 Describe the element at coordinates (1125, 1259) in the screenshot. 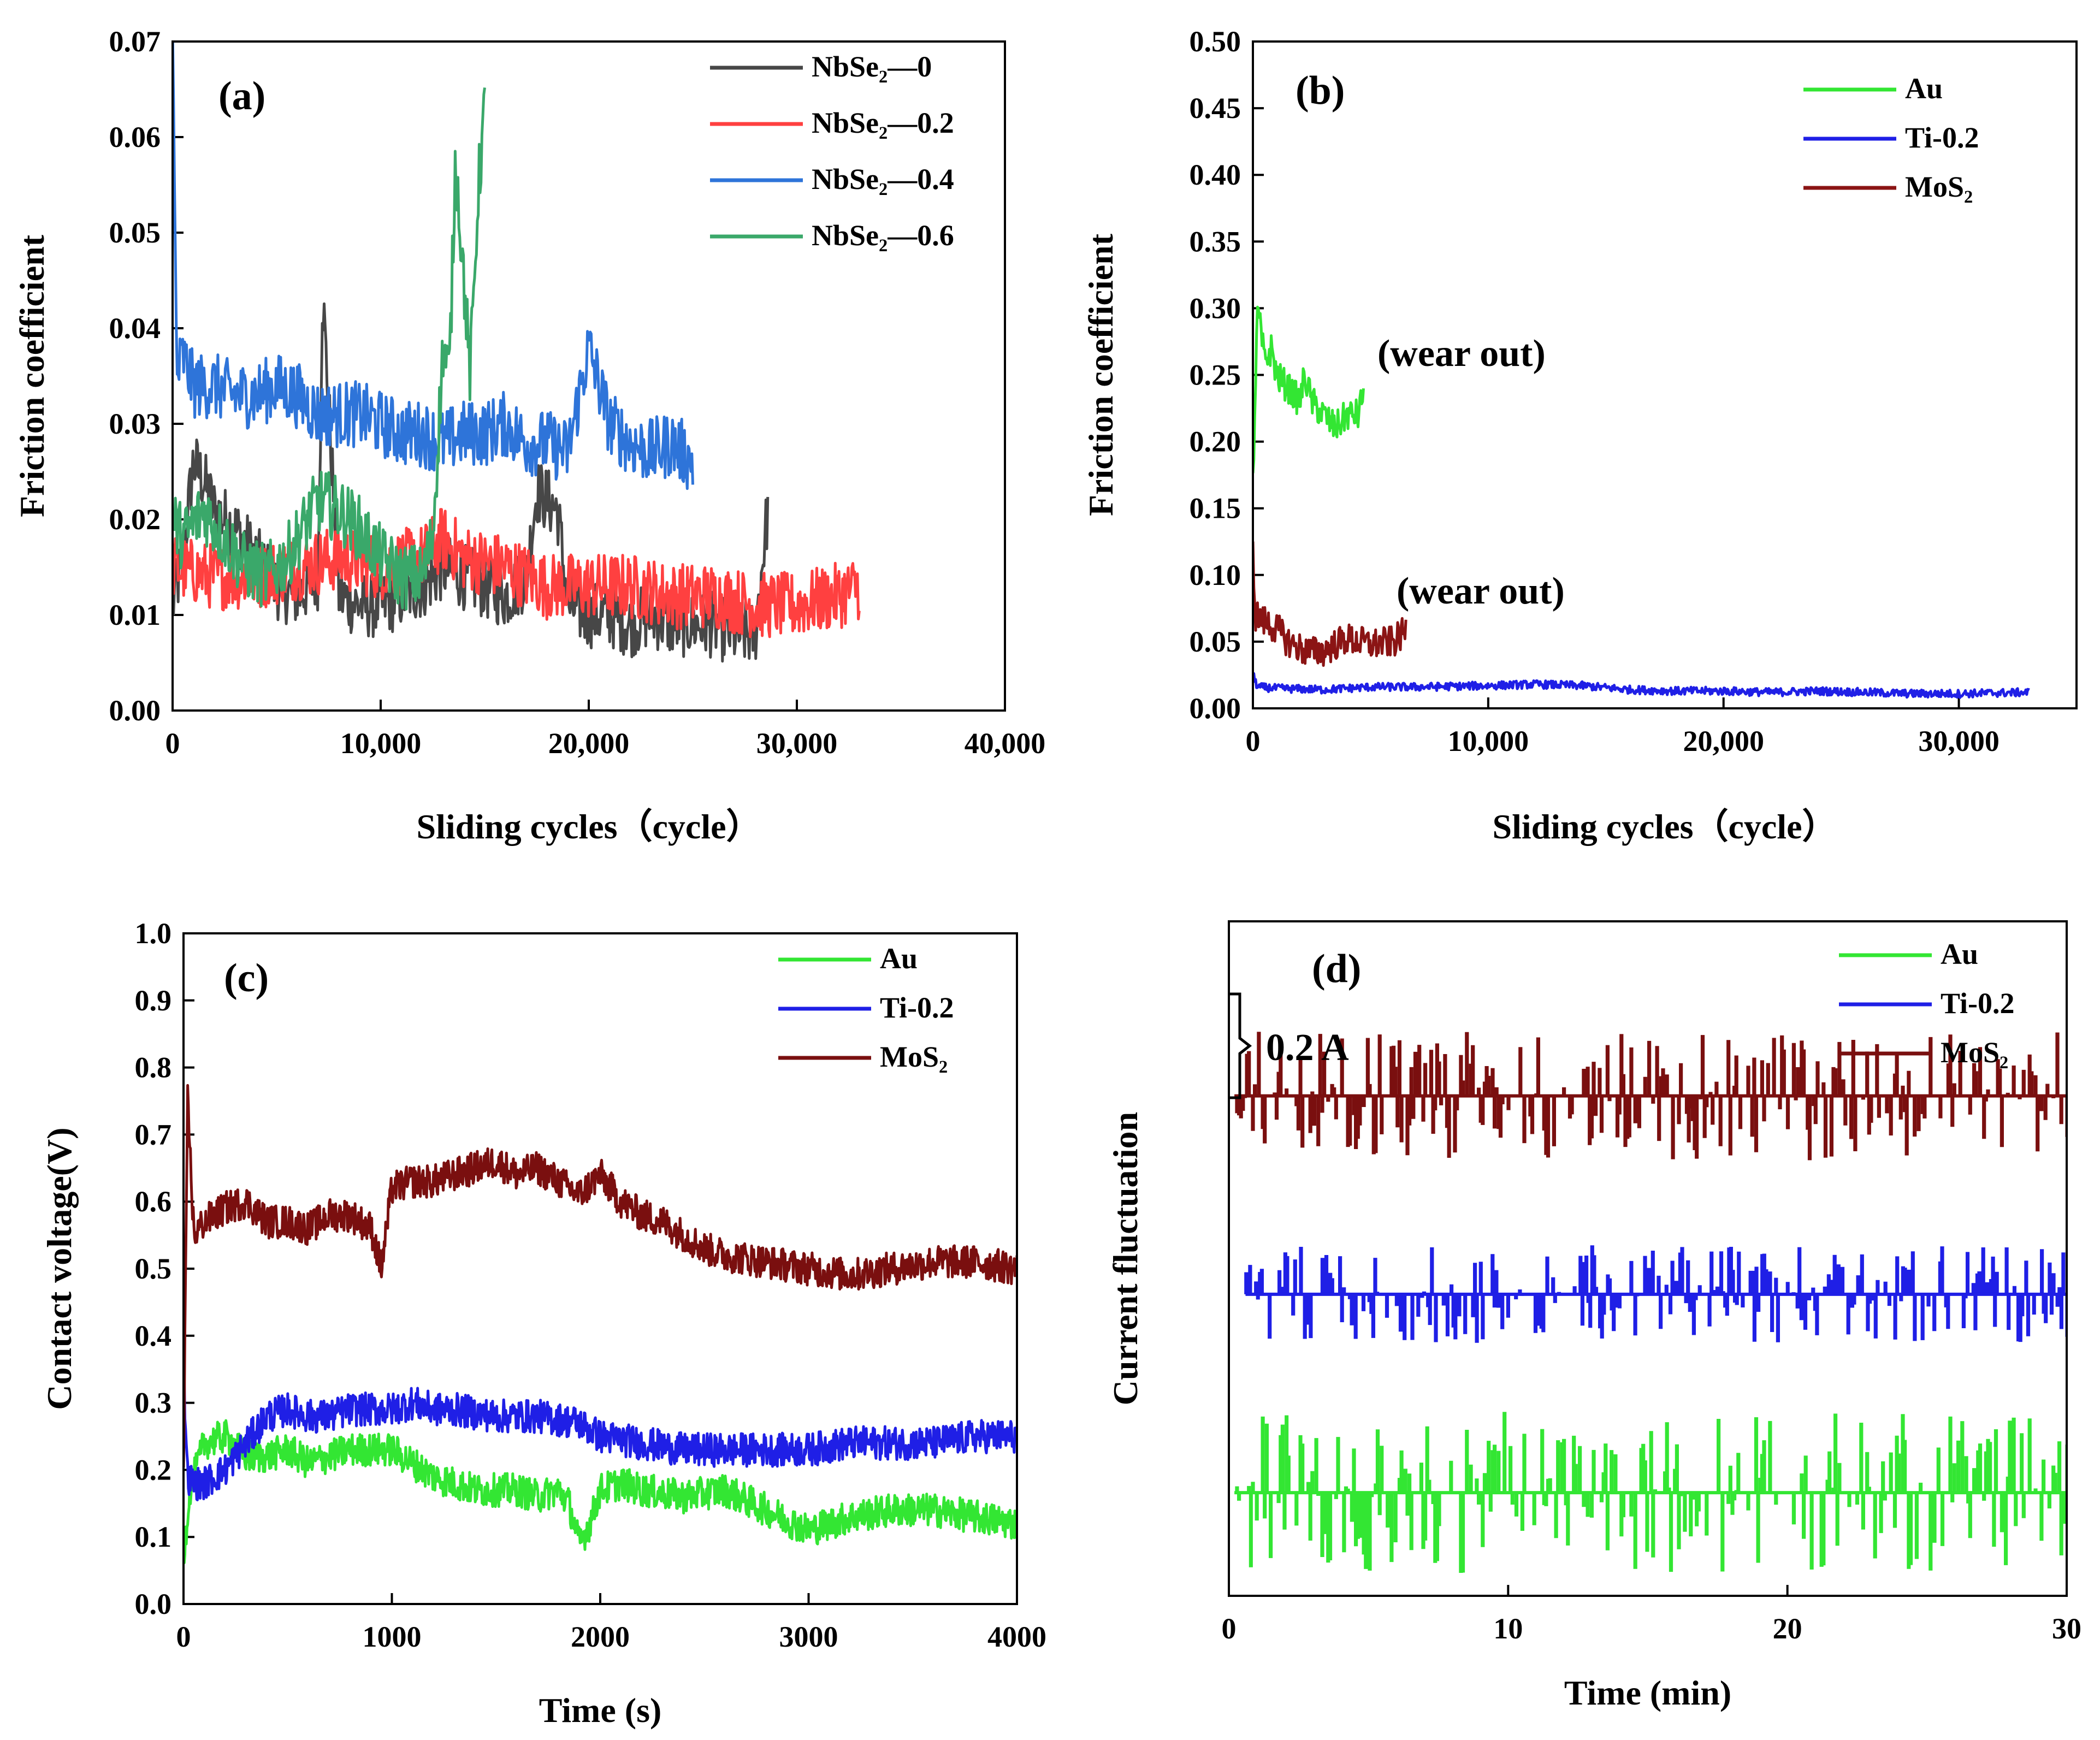

I see `y-axis-label: Current fluctuation` at that location.